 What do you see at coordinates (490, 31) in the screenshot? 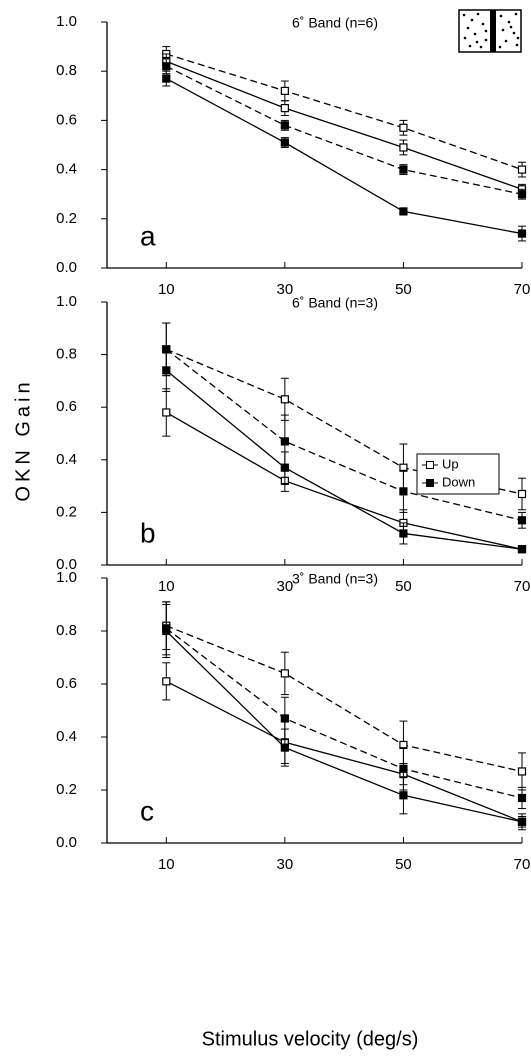
I see `stimulus-inset` at bounding box center [490, 31].